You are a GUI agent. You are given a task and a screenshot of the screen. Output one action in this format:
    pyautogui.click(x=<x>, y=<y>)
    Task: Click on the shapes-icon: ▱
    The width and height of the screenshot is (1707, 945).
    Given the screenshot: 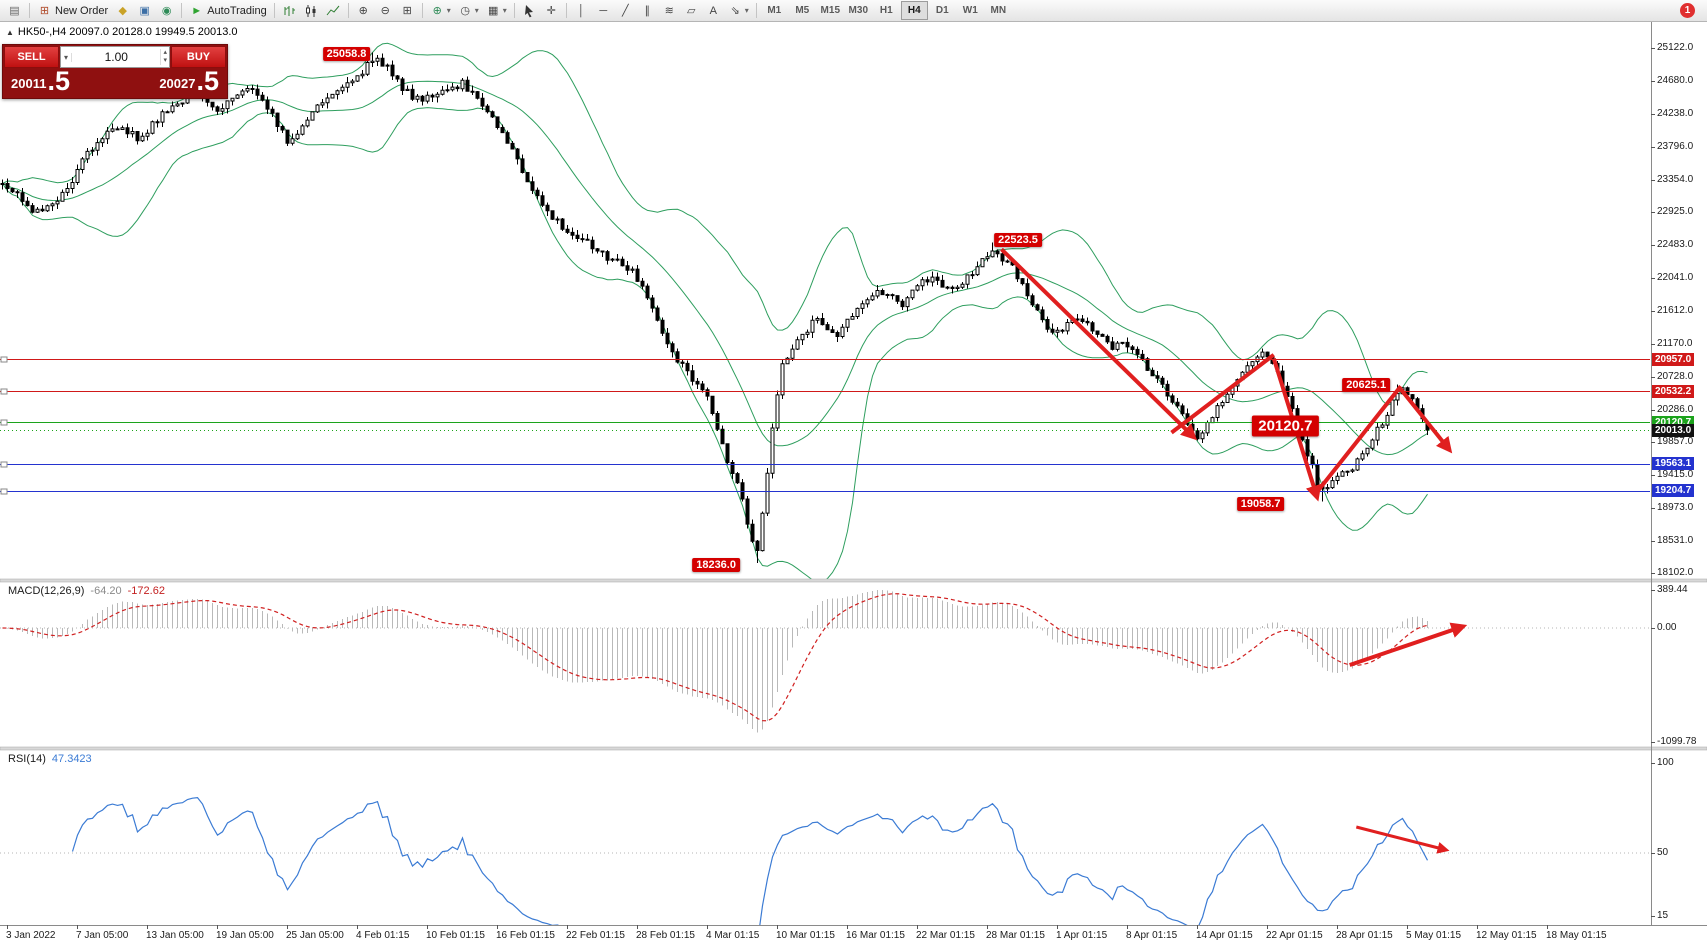 What is the action you would take?
    pyautogui.click(x=691, y=11)
    